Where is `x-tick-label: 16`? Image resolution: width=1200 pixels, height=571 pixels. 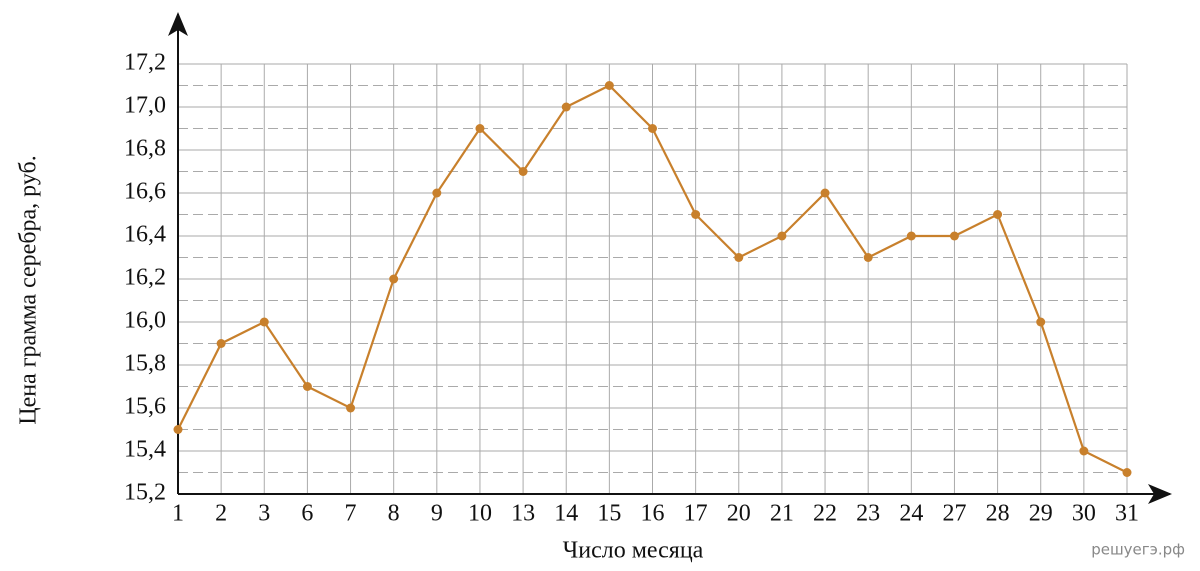 x-tick-label: 16 is located at coordinates (653, 514).